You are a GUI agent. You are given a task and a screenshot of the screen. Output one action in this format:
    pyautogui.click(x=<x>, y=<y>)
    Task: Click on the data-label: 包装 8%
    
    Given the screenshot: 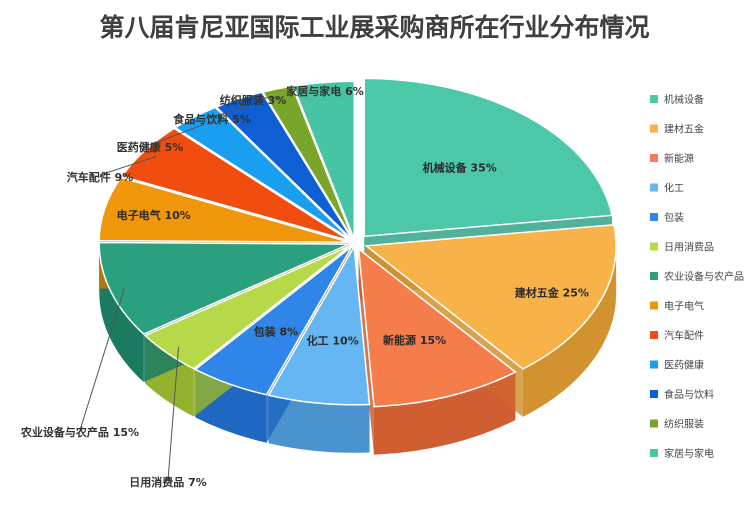 What is the action you would take?
    pyautogui.click(x=276, y=332)
    